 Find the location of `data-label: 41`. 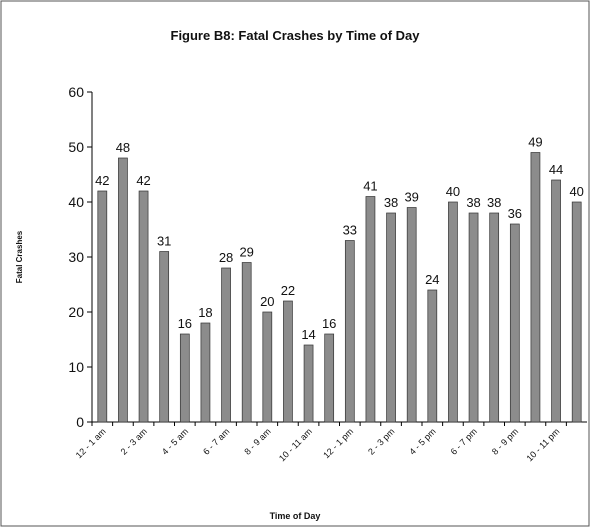

data-label: 41 is located at coordinates (370, 186).